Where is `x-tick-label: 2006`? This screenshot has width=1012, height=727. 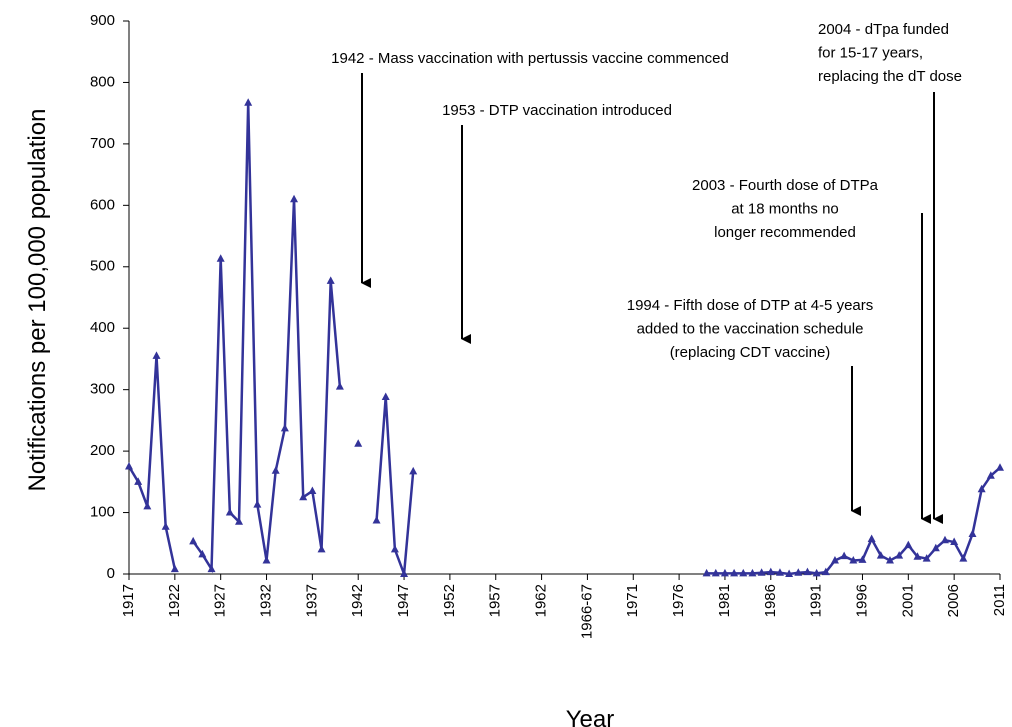 x-tick-label: 2006 is located at coordinates (953, 600).